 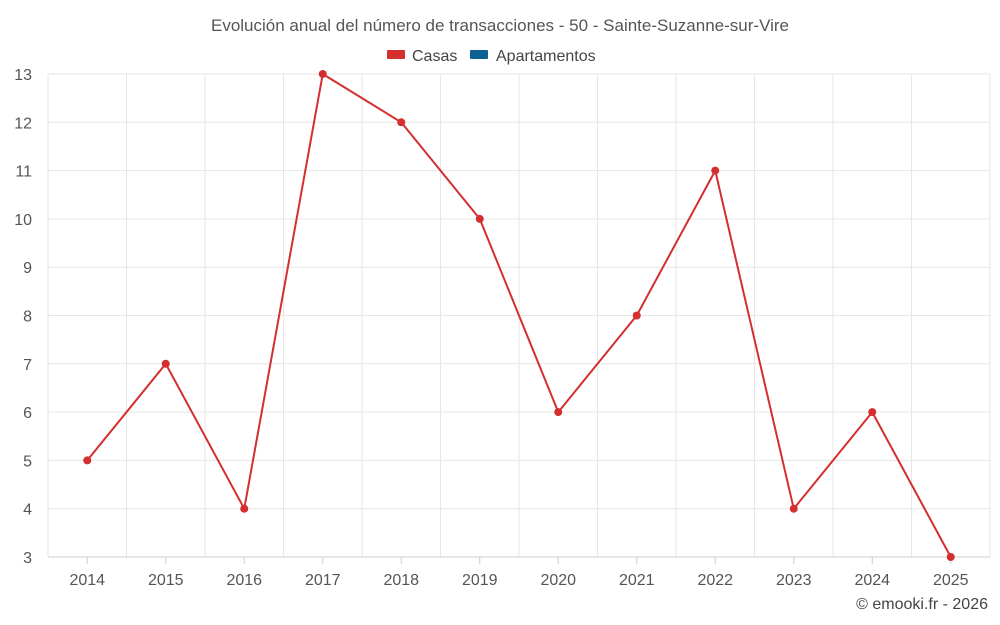 What do you see at coordinates (165, 363) in the screenshot?
I see `data-point-2015` at bounding box center [165, 363].